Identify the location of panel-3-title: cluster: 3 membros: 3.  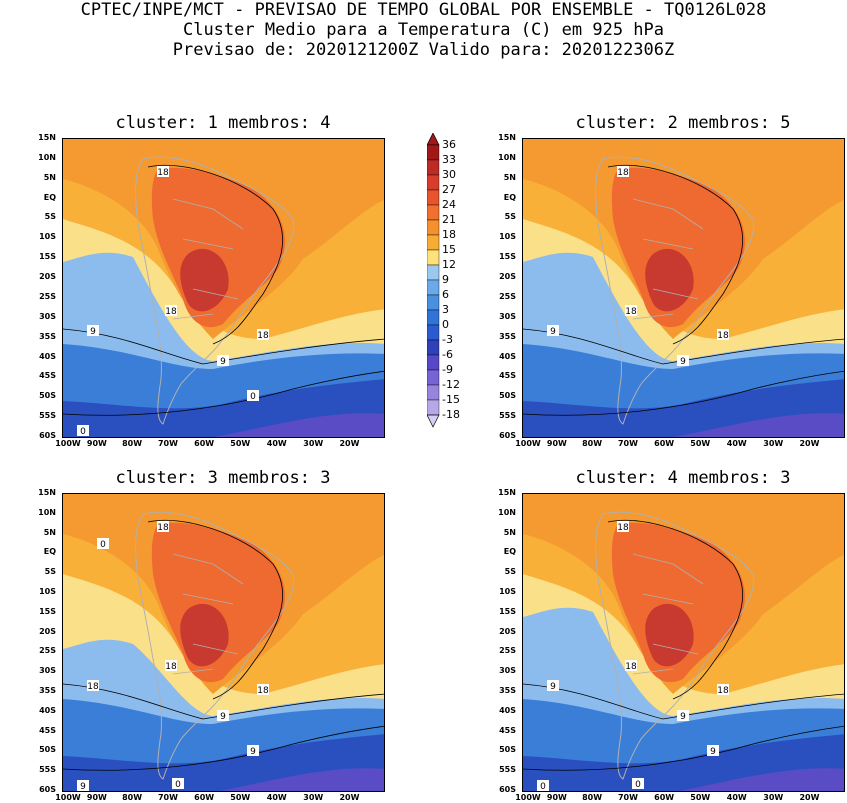
(223, 478).